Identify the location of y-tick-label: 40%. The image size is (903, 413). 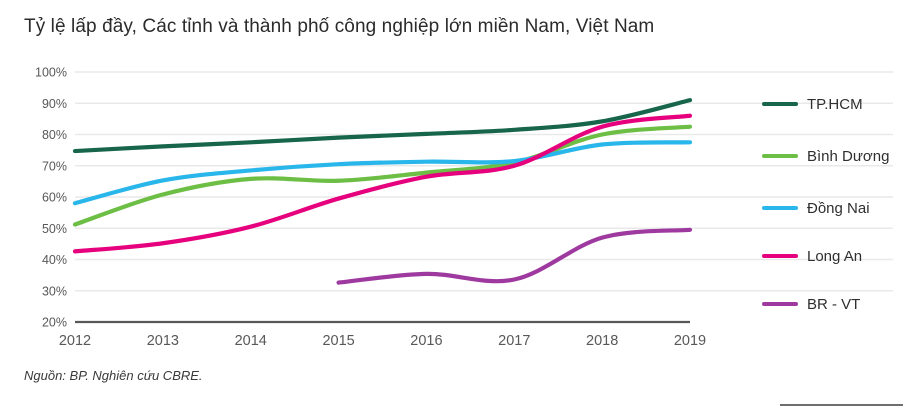
(54, 260).